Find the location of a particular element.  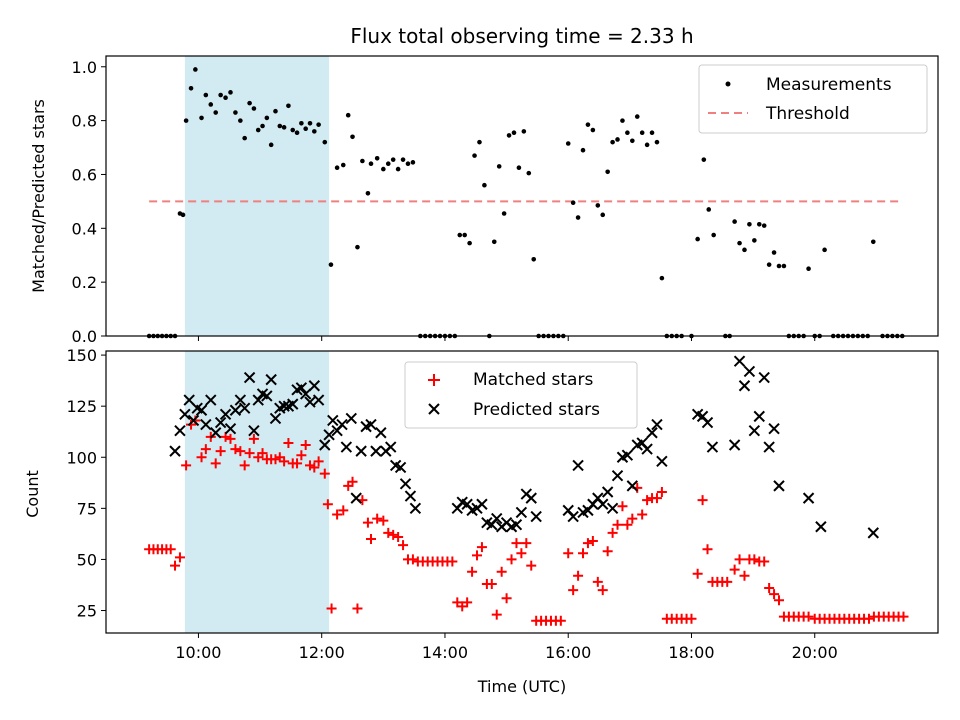

bottom-legend: Matched stars Predicted stars is located at coordinates (521, 395).